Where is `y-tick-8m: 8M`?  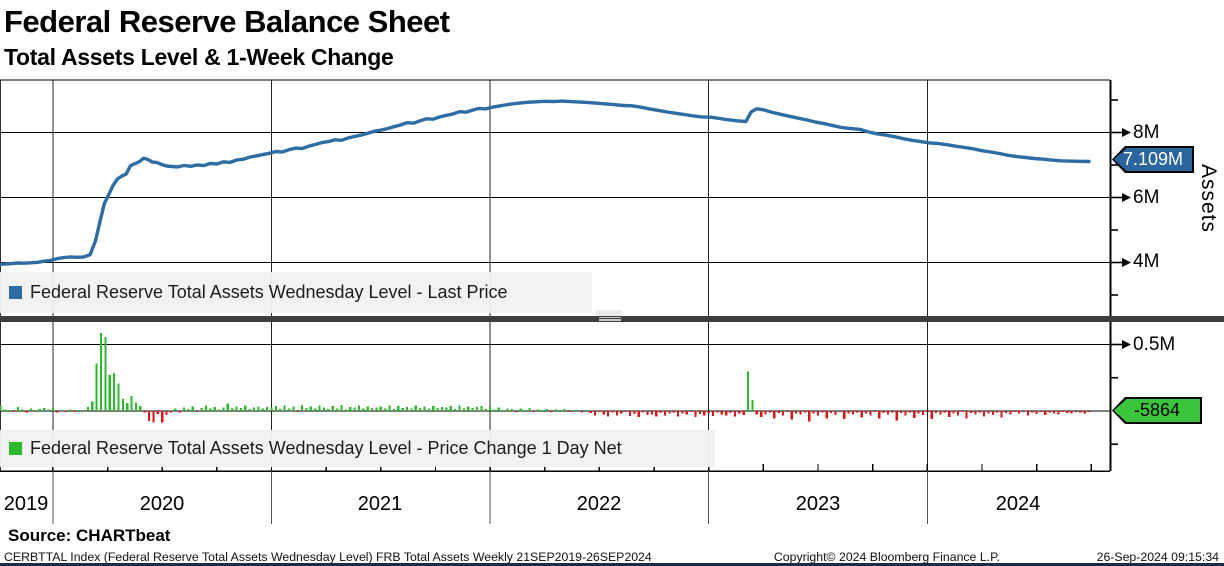
y-tick-8m: 8M is located at coordinates (1146, 132).